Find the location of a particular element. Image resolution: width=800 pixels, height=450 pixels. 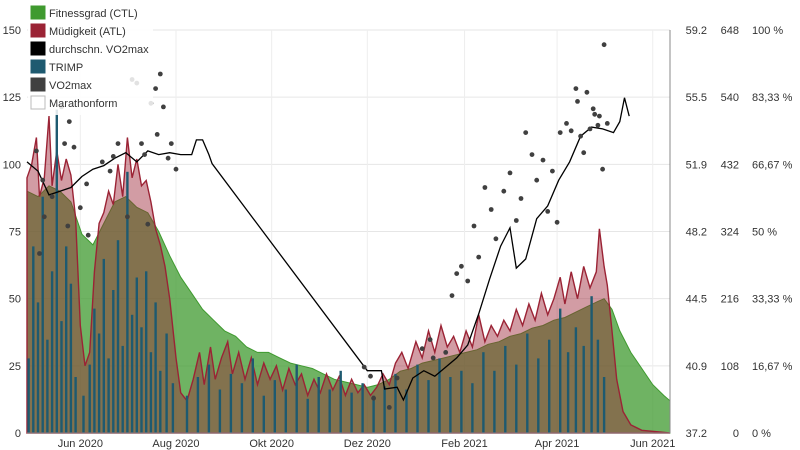

tick-label-x: Apr 2021 is located at coordinates (557, 444).